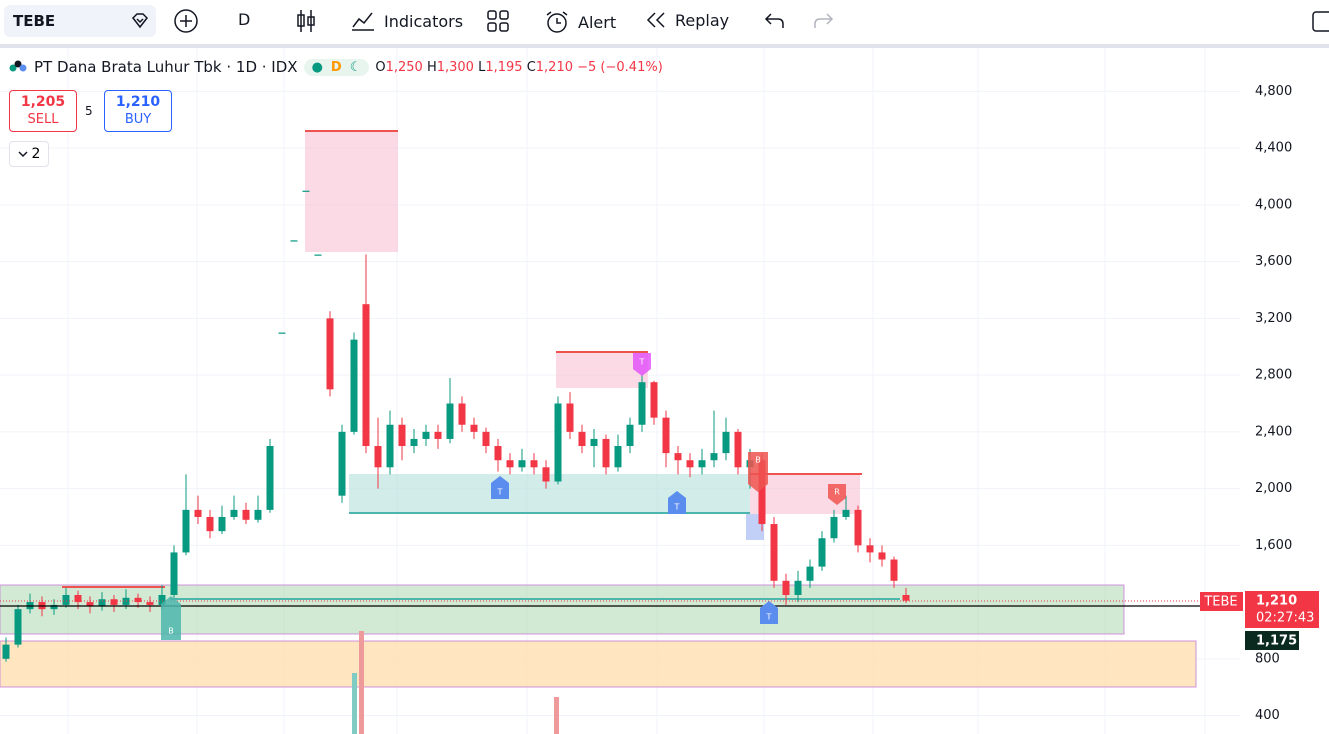 The height and width of the screenshot is (734, 1329). Describe the element at coordinates (1273, 431) in the screenshot. I see `y-tick-label: 2,400` at that location.